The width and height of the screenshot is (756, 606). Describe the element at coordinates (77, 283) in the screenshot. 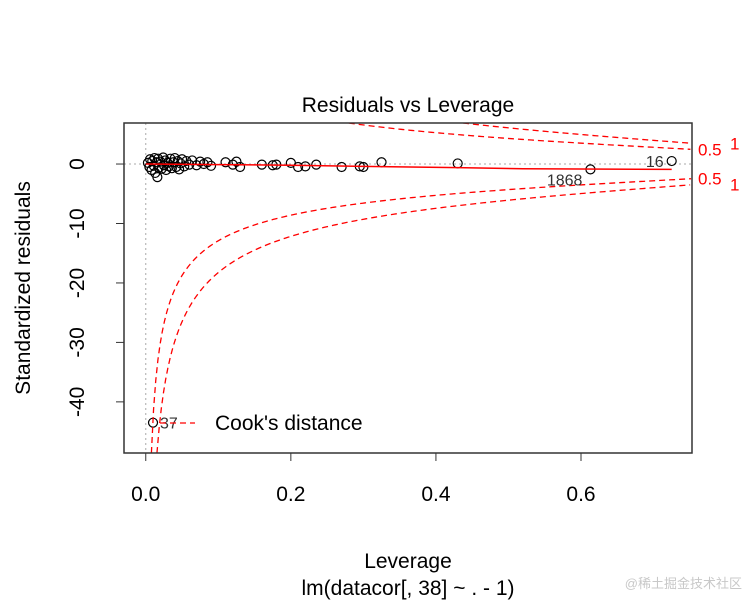

I see `y-tick-label: -20` at that location.